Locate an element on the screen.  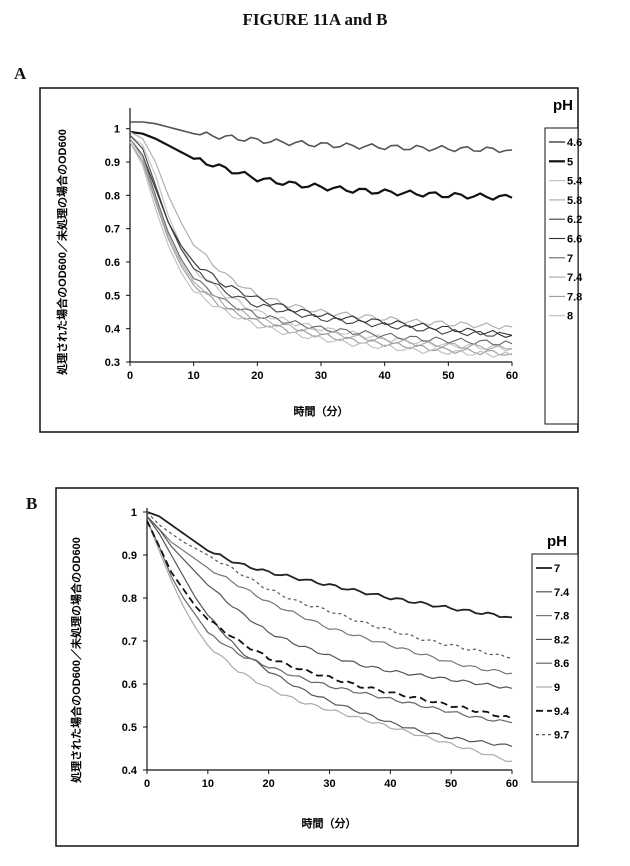
legend-label-ph-6-2: 6.2 is located at coordinates (574, 220).